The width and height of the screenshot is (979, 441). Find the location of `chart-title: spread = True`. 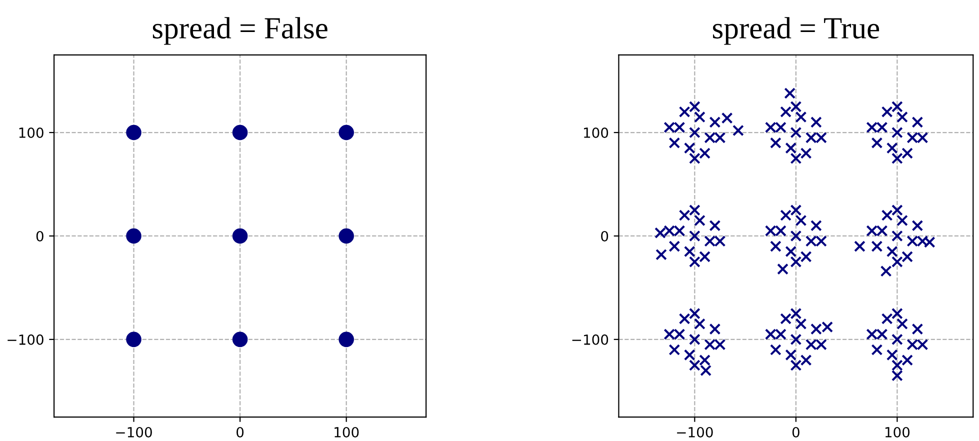

chart-title: spread = True is located at coordinates (796, 31).